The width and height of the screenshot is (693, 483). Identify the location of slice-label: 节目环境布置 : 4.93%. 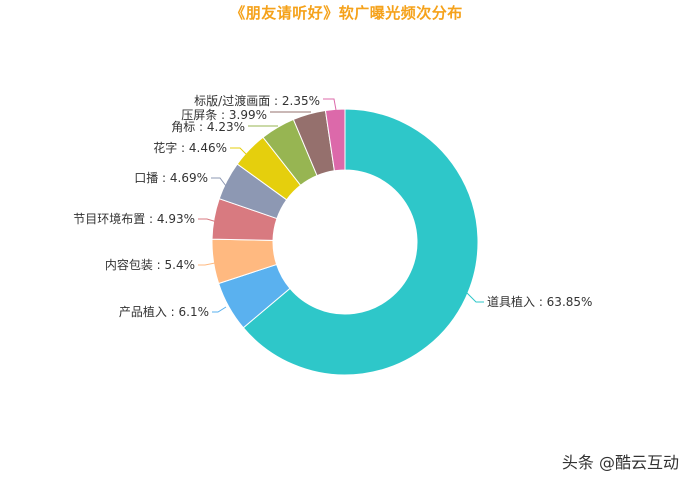
(134, 218).